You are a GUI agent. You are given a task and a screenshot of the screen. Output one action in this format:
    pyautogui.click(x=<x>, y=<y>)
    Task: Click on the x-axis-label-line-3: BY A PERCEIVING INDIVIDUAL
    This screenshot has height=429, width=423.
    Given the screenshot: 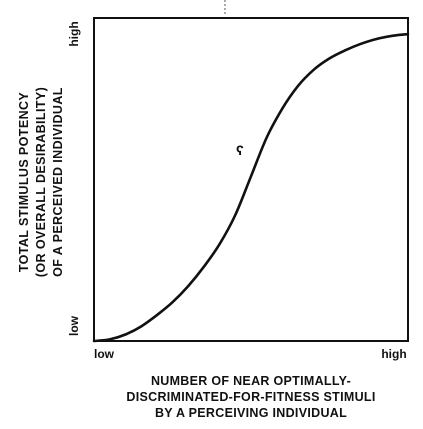 What is the action you would take?
    pyautogui.click(x=251, y=413)
    